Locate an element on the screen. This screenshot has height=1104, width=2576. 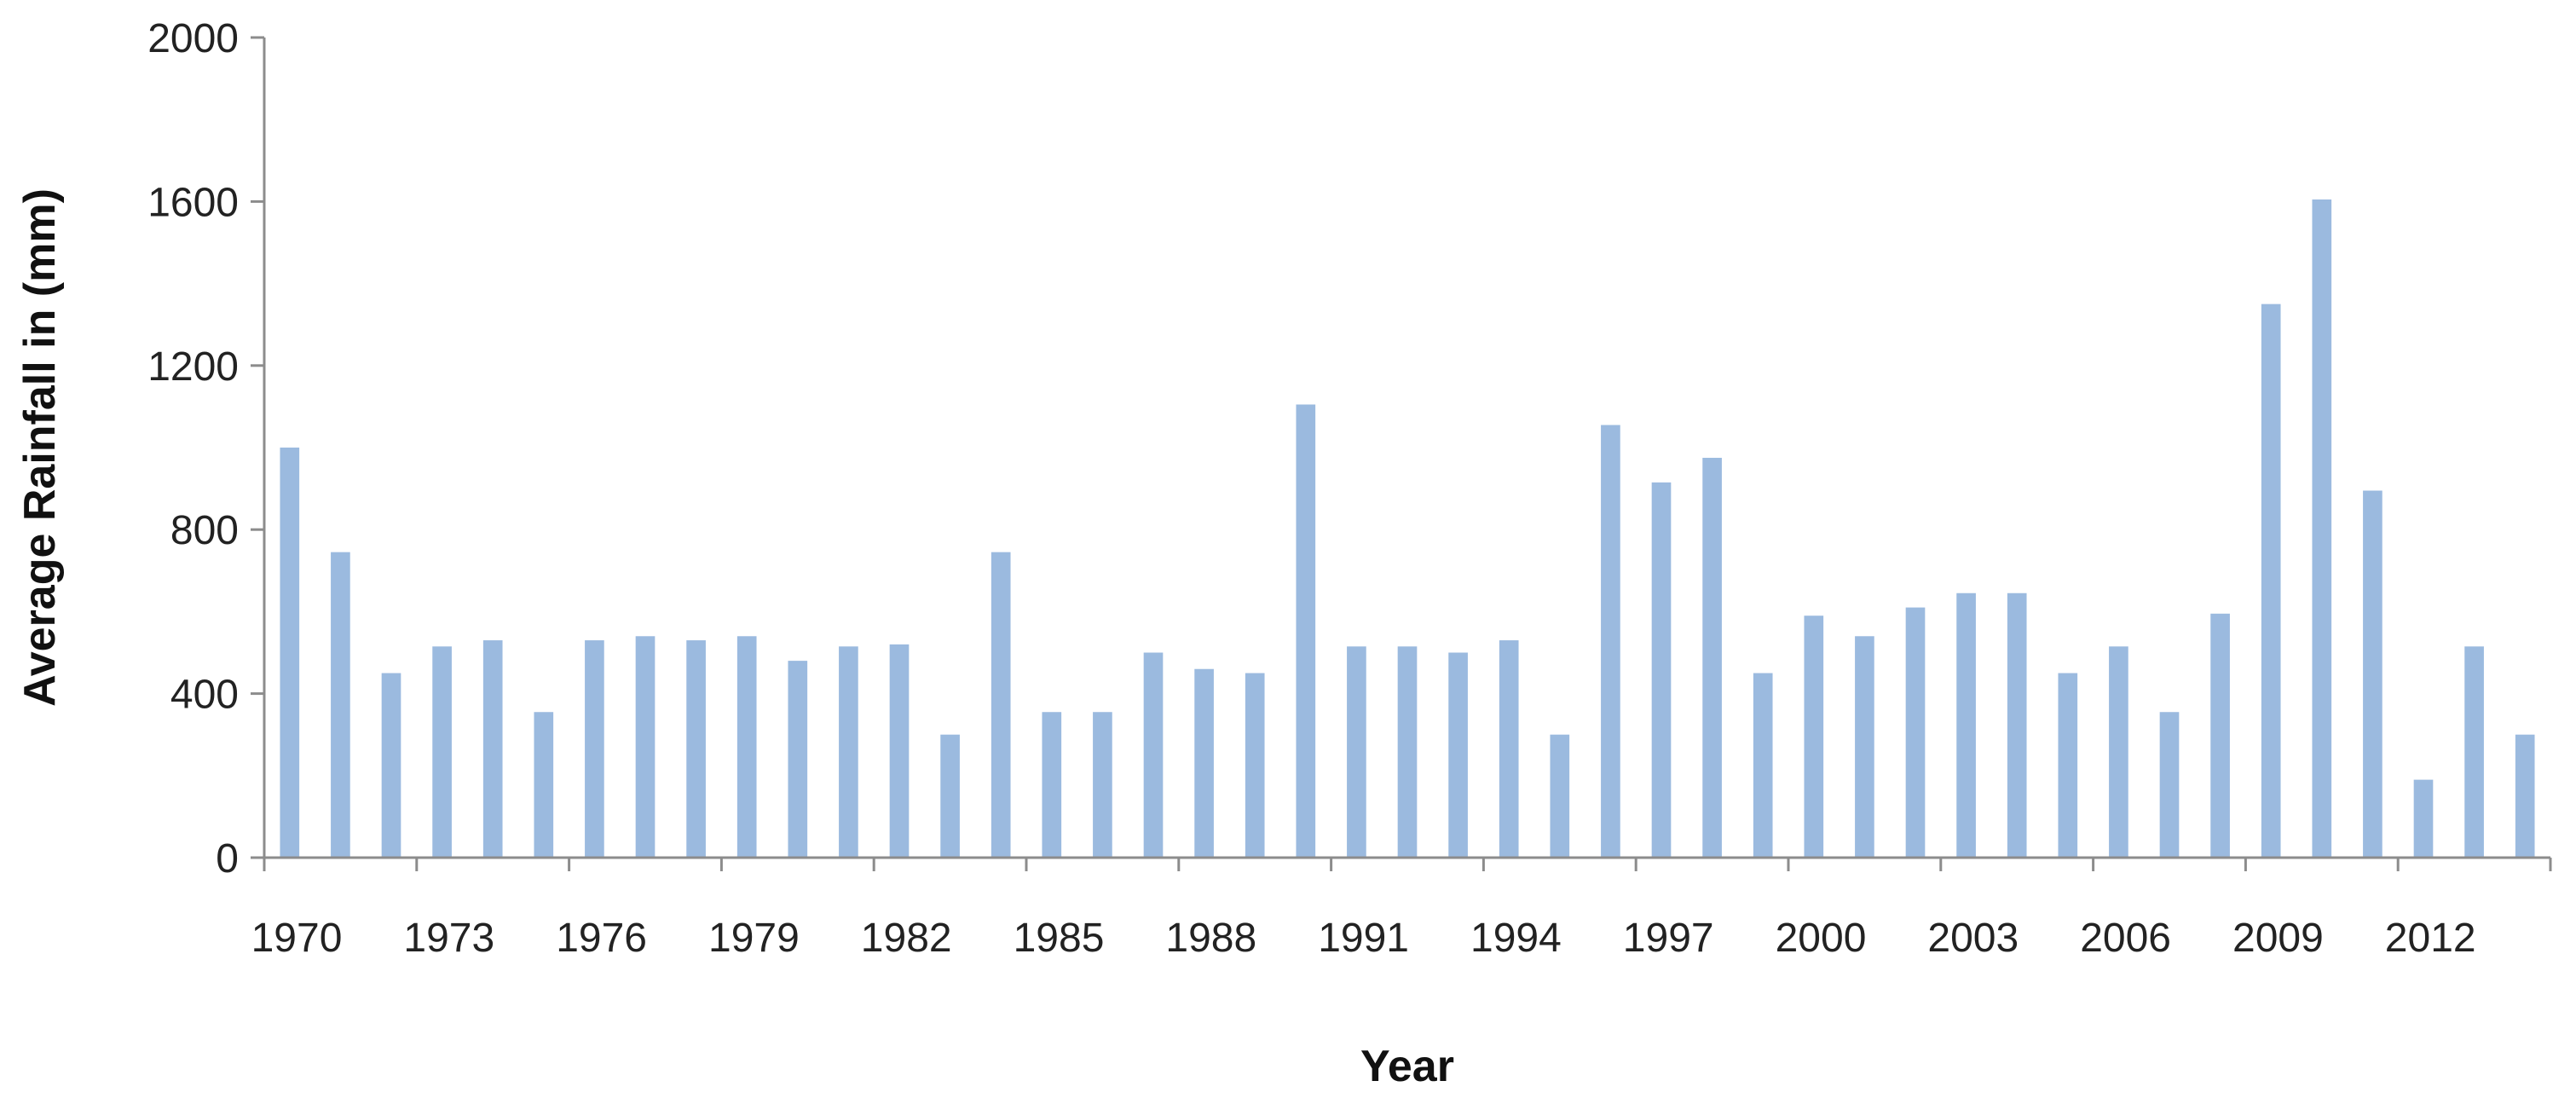
x-tick-label: 2009 is located at coordinates (2278, 938).